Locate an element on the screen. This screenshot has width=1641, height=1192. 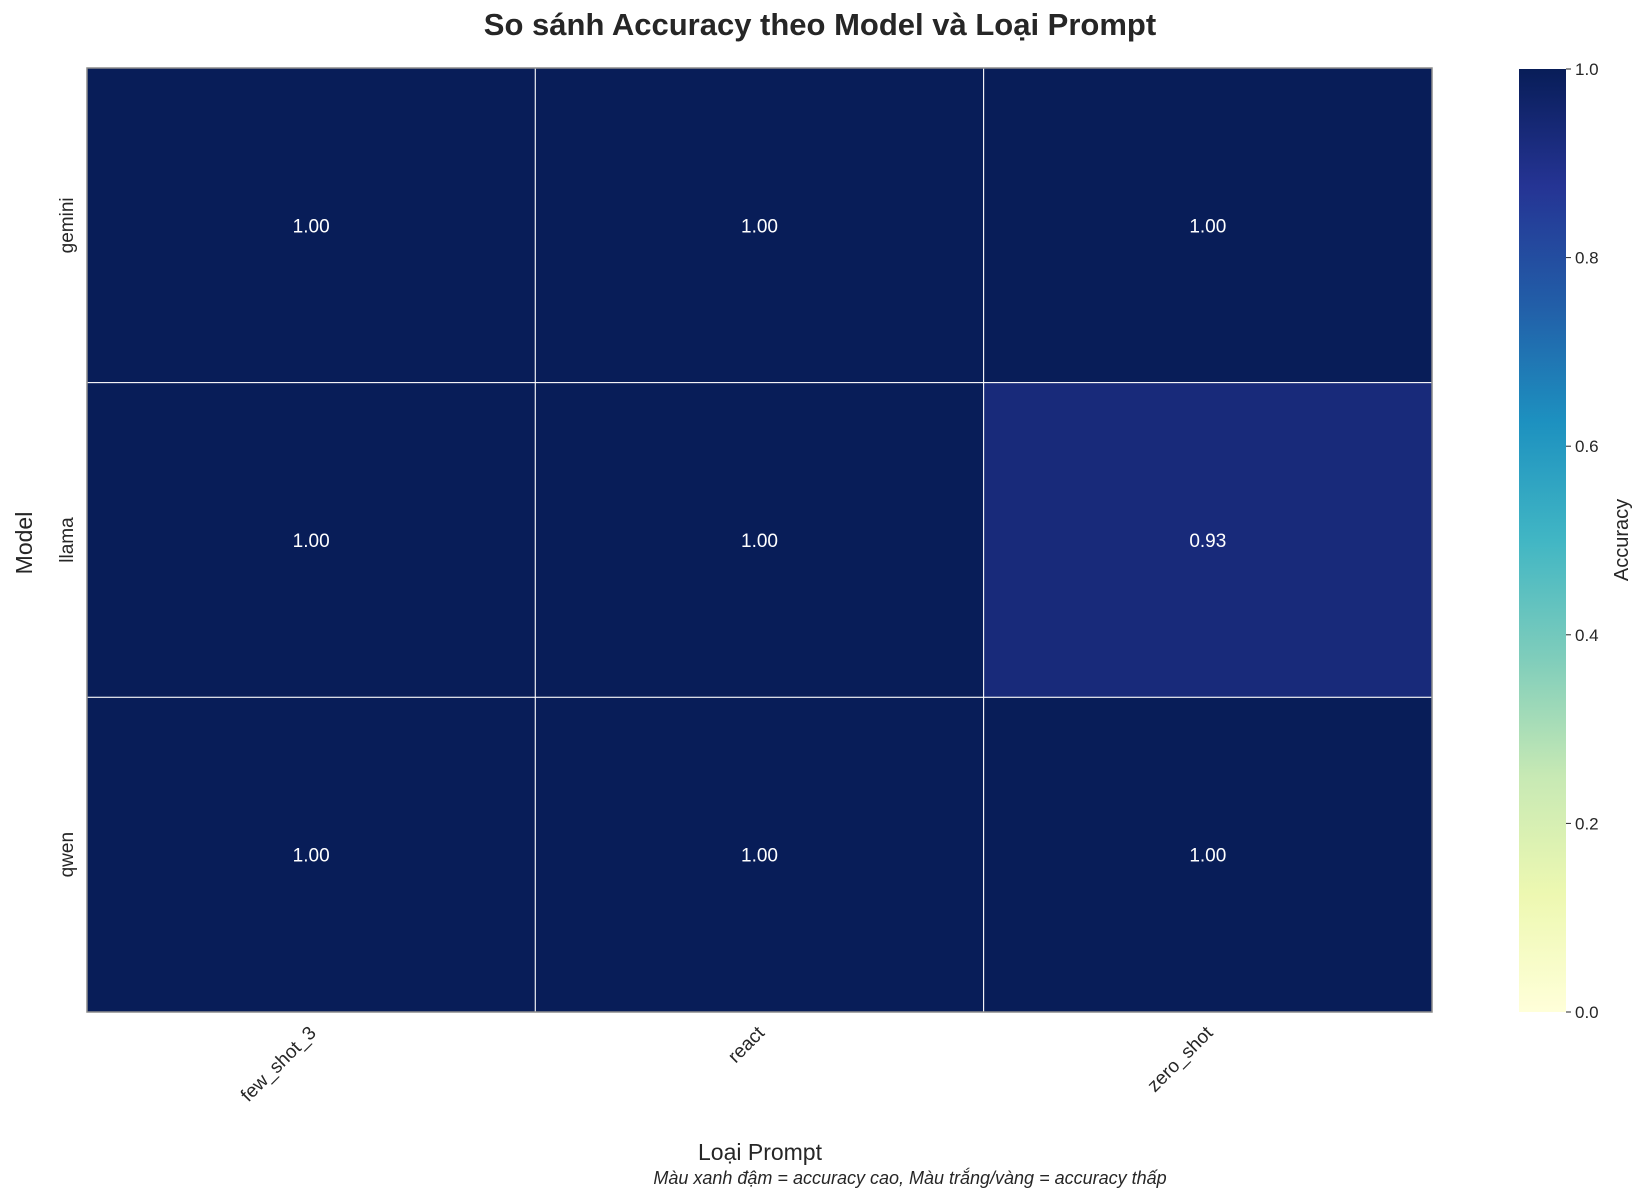
colorbar-label: Accuracy is located at coordinates (1622, 540).